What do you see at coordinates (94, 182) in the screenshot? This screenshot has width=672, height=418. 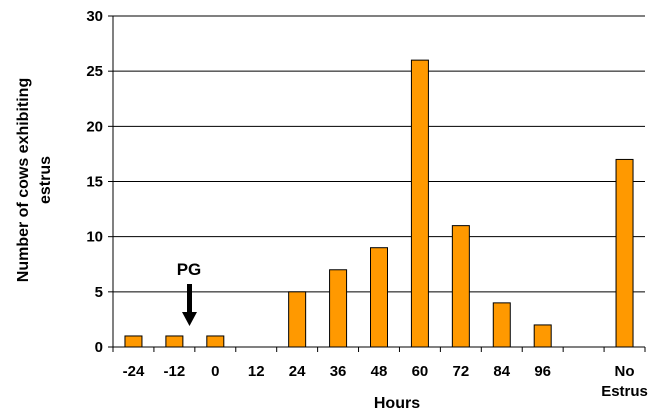 I see `y-tick-label: 15` at bounding box center [94, 182].